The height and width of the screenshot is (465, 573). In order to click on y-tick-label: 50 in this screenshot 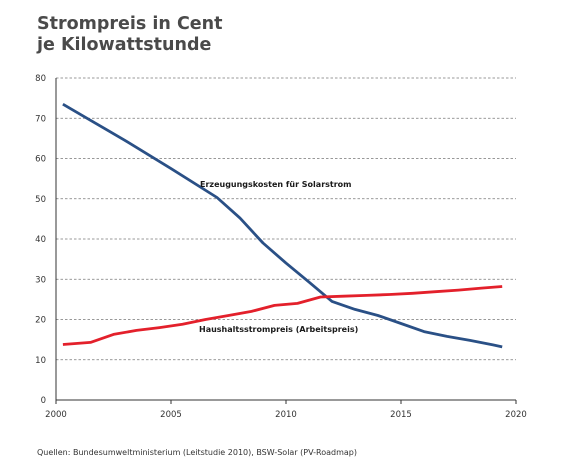, I will do `click(40, 200)`.